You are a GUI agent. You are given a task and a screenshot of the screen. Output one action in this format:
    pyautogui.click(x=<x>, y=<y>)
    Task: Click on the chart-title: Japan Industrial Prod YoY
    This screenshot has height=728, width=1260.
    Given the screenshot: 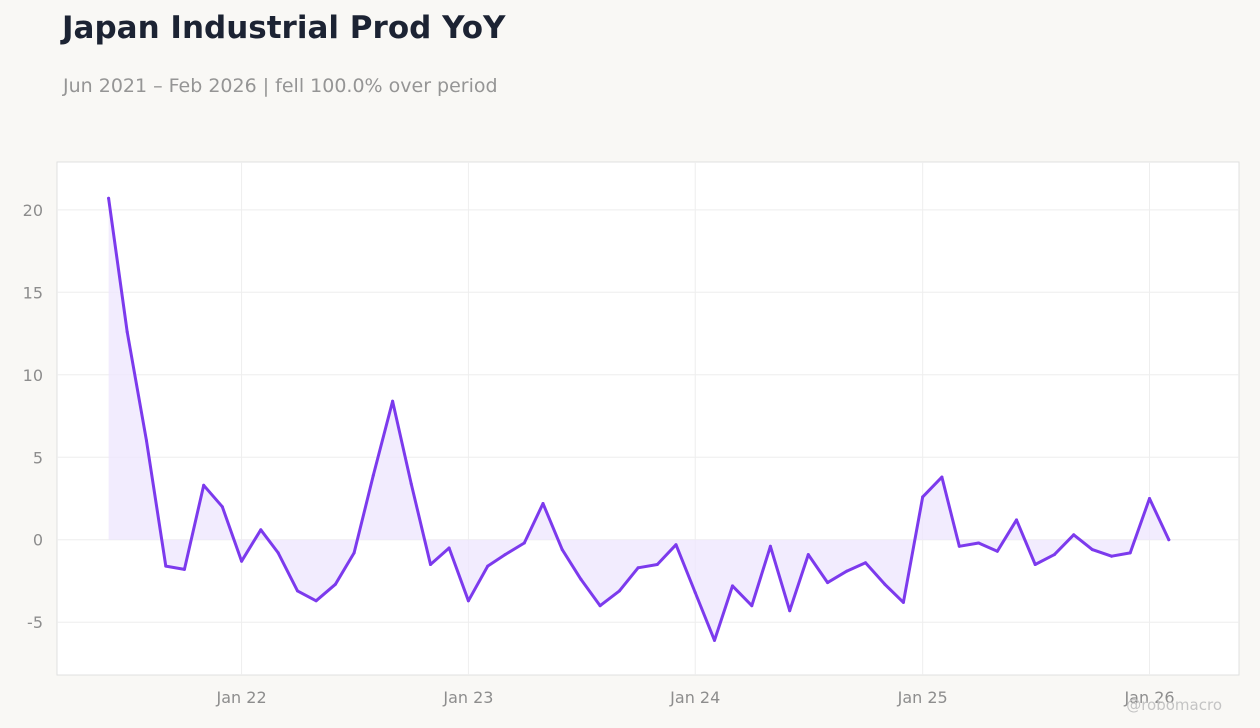 What is the action you would take?
    pyautogui.click(x=284, y=28)
    